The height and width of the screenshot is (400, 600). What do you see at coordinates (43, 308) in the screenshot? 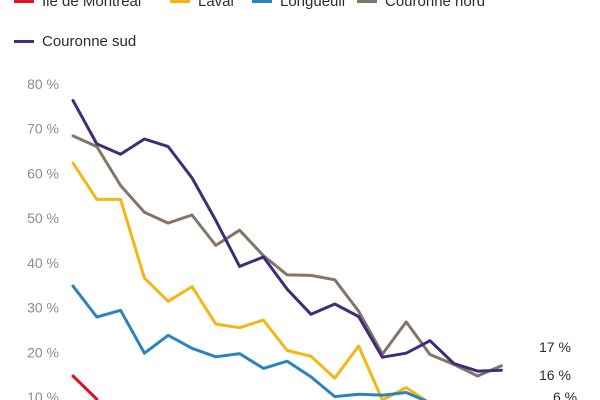
I see `y-tick-label: 30 %` at bounding box center [43, 308].